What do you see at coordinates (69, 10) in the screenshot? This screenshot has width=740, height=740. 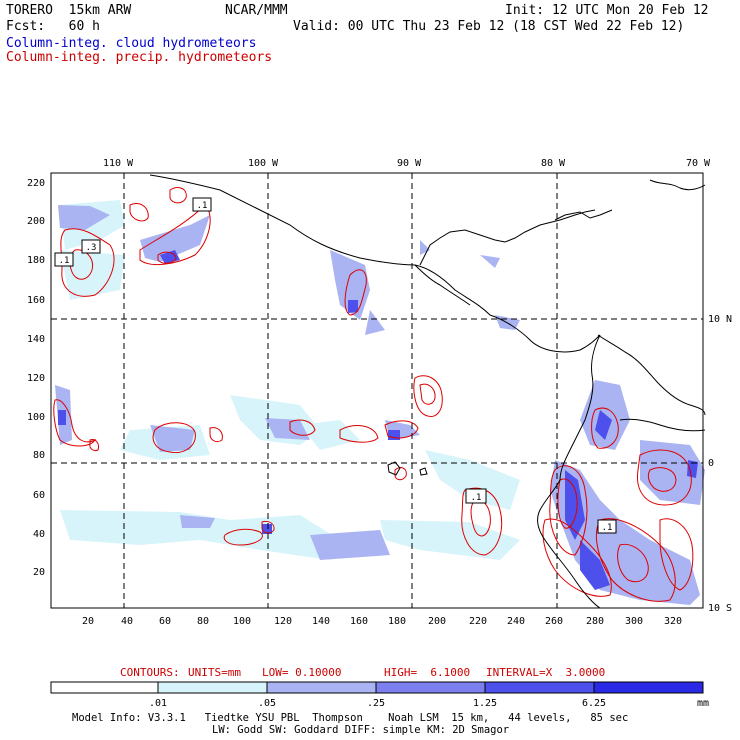 I see `model-title: TORERO 15km ARW` at bounding box center [69, 10].